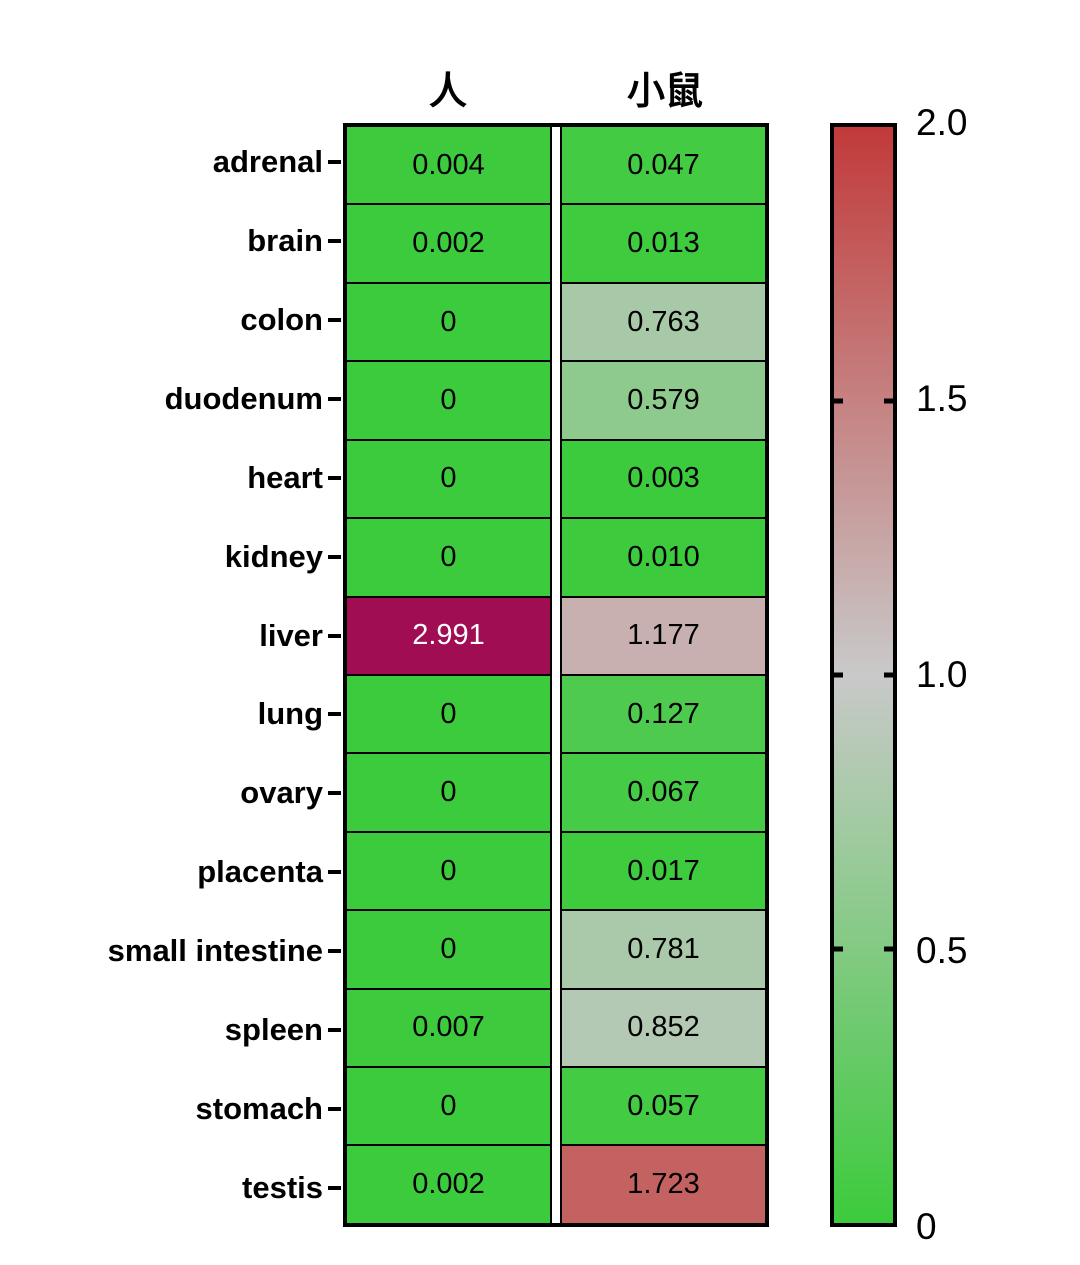 This screenshot has width=1080, height=1265. I want to click on row-label: stomach, so click(259, 1108).